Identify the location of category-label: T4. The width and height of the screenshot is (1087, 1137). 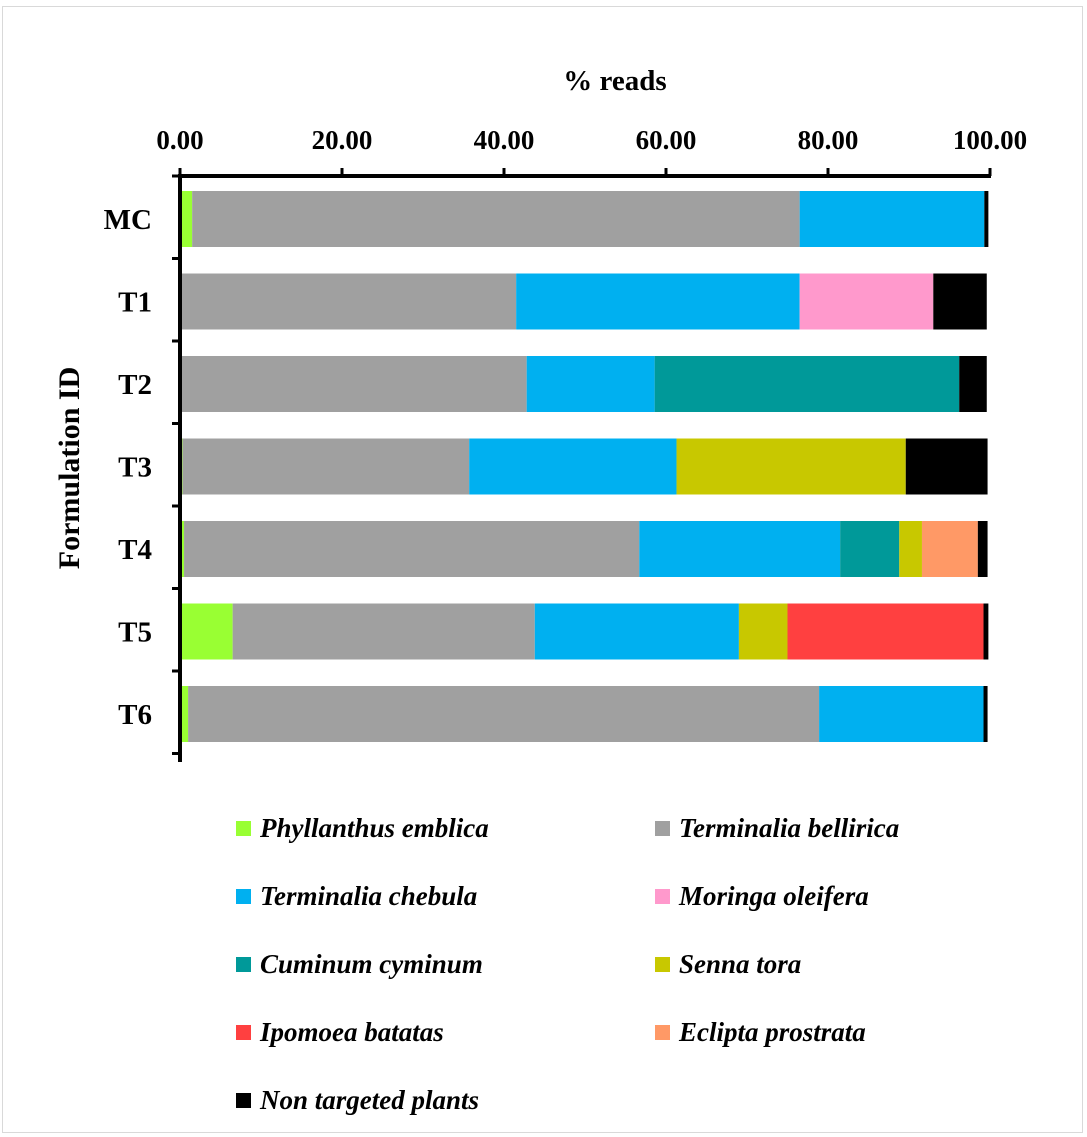
(135, 550).